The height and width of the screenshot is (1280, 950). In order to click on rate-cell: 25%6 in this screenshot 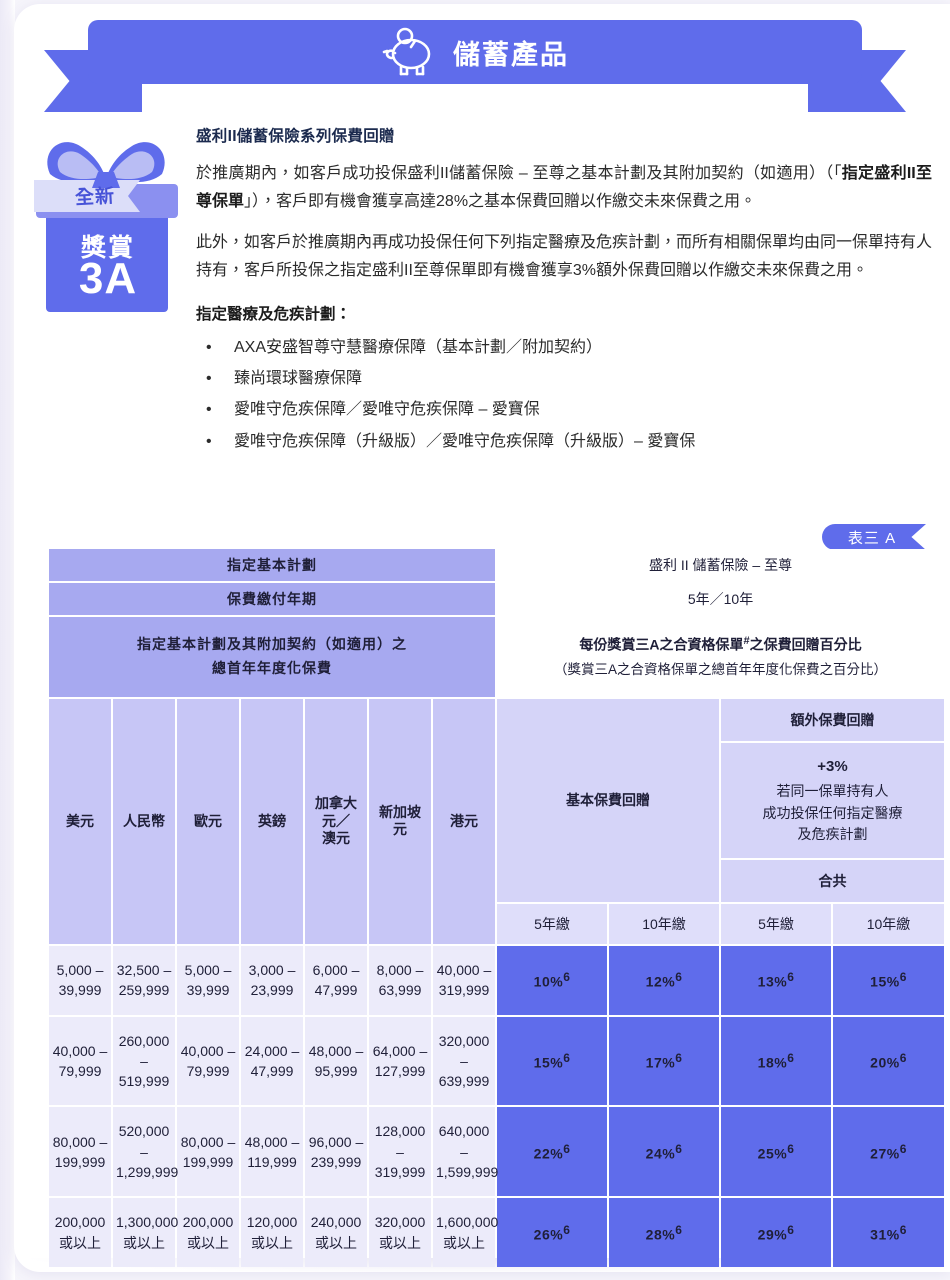, I will do `click(776, 1152)`.